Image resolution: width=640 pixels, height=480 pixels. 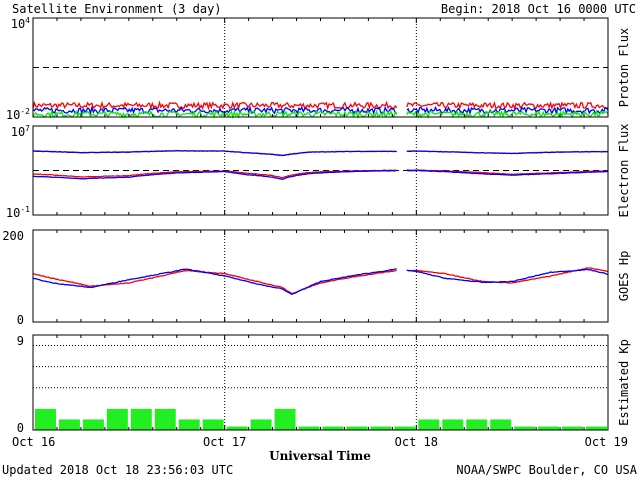 I want to click on proton-flux-ytick-bottom: 10-2, so click(x=18, y=114).